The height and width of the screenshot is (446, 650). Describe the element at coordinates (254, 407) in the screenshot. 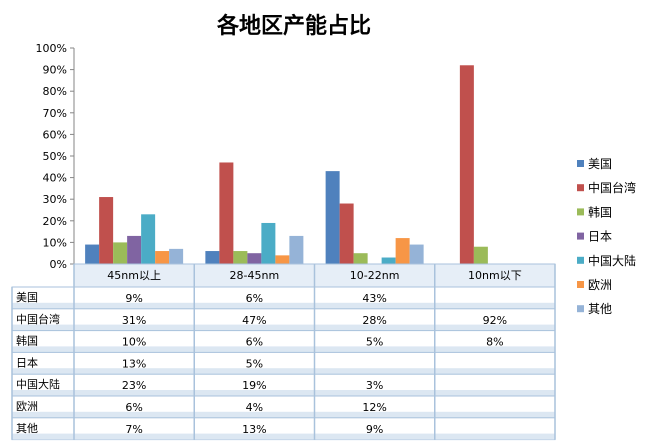

I see `table-cell-value: 4%` at that location.